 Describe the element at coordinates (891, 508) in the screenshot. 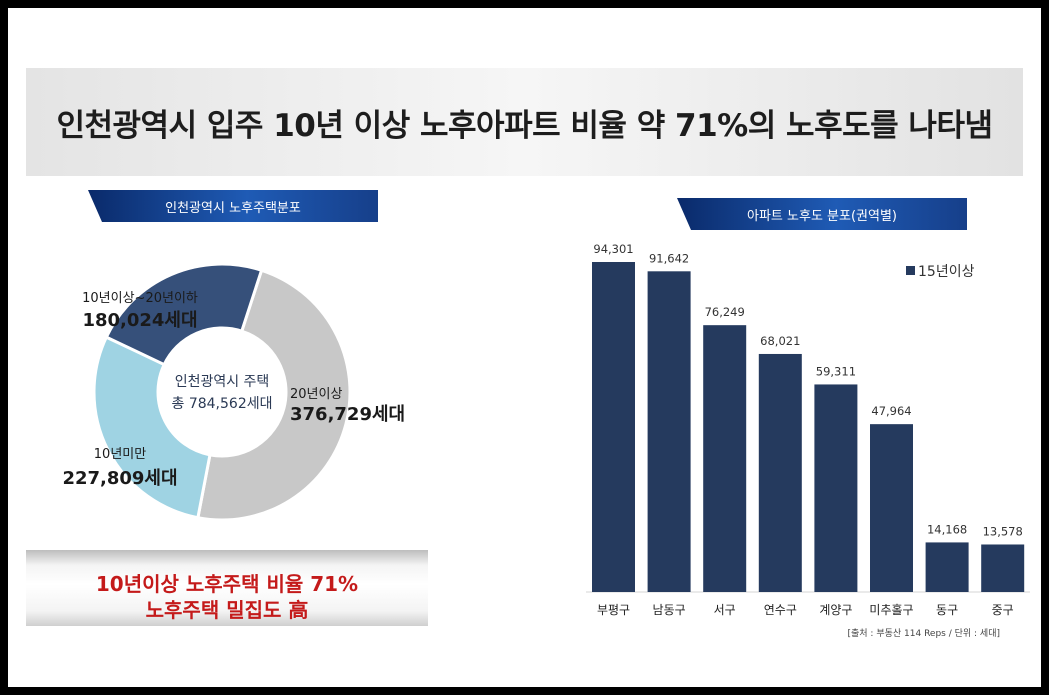

I see `bar-미추홀구` at that location.